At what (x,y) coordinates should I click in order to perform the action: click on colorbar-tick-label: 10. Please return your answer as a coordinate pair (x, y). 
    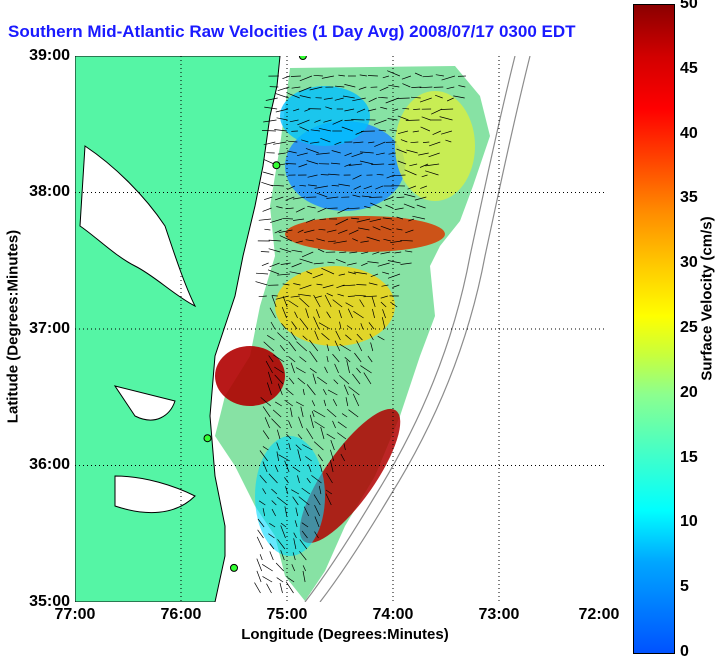
    Looking at the image, I should click on (700, 522).